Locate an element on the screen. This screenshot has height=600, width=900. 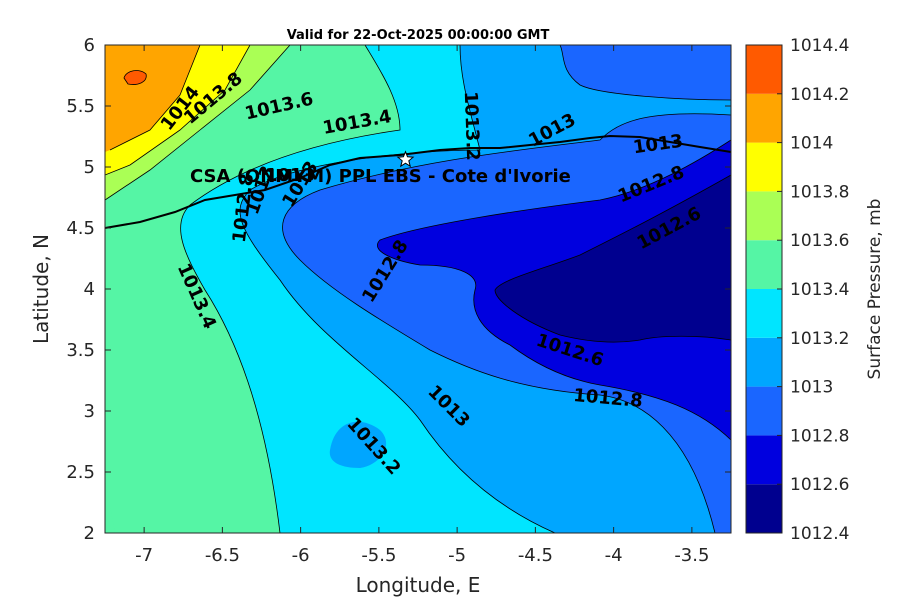
contour-line-1012.4 is located at coordinates (612, 258).